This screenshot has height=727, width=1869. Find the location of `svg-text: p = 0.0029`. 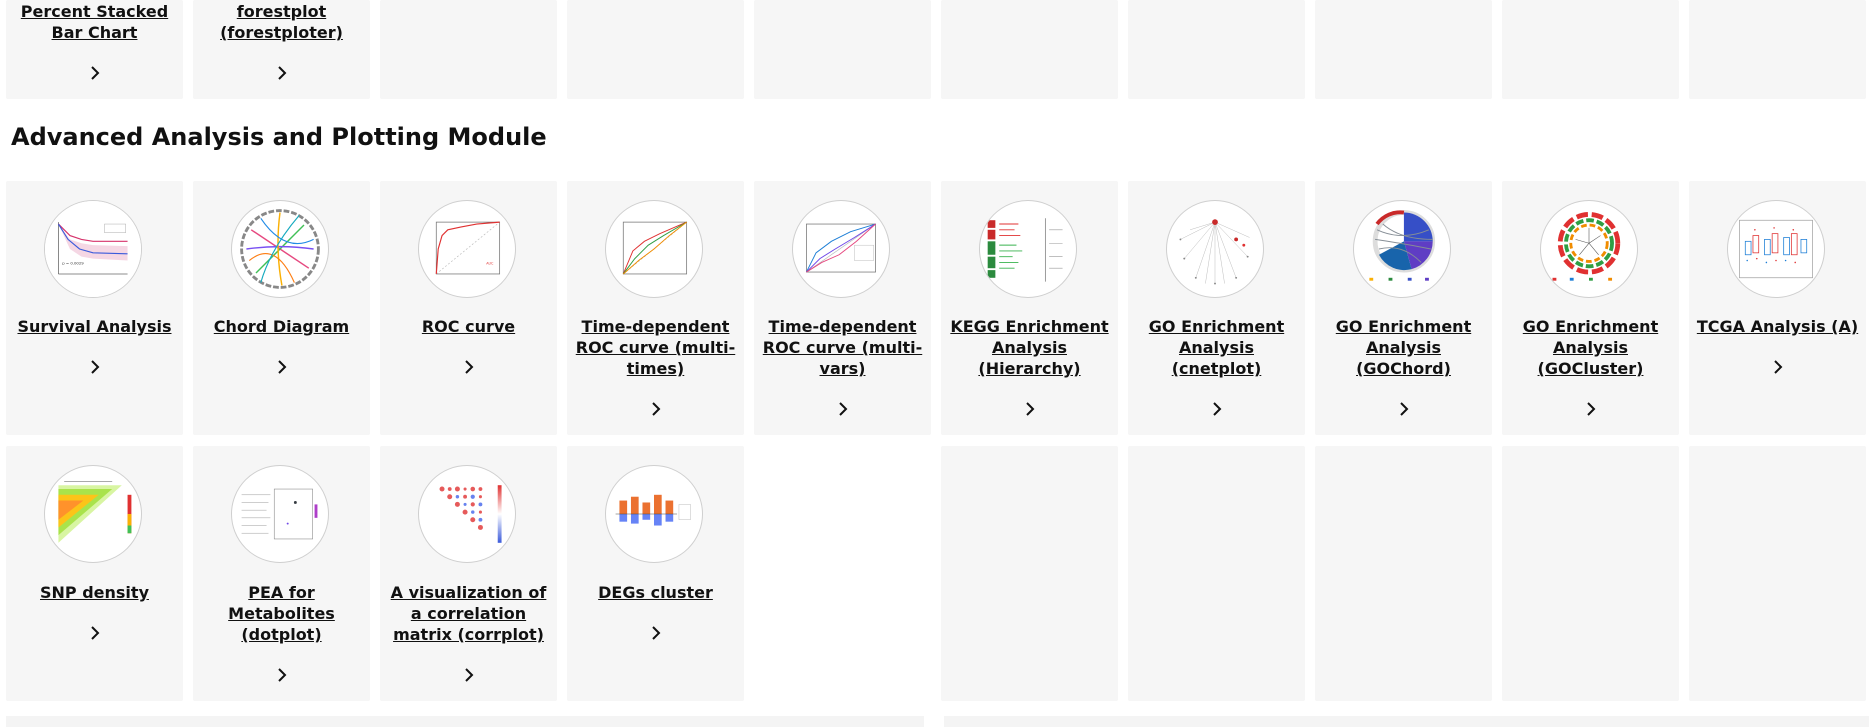

svg-text: p = 0.0029 is located at coordinates (73, 262).